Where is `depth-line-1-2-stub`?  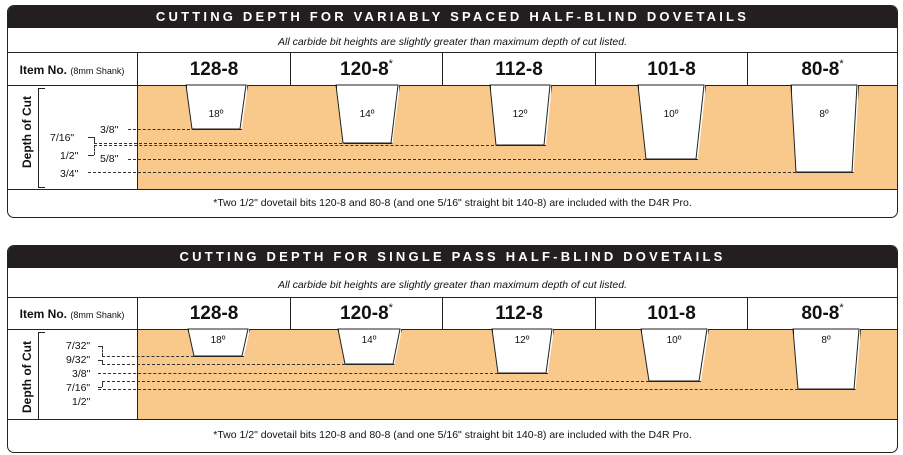
depth-line-1-2-stub is located at coordinates (91, 155).